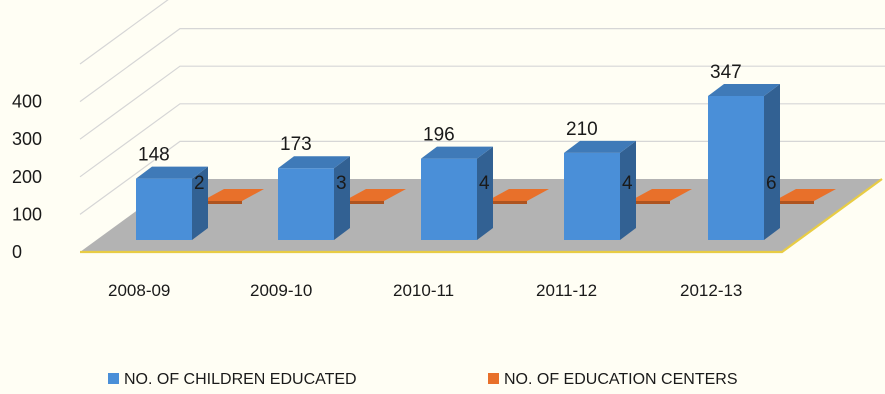  Describe the element at coordinates (27, 102) in the screenshot. I see `y-tick-label: 400` at that location.